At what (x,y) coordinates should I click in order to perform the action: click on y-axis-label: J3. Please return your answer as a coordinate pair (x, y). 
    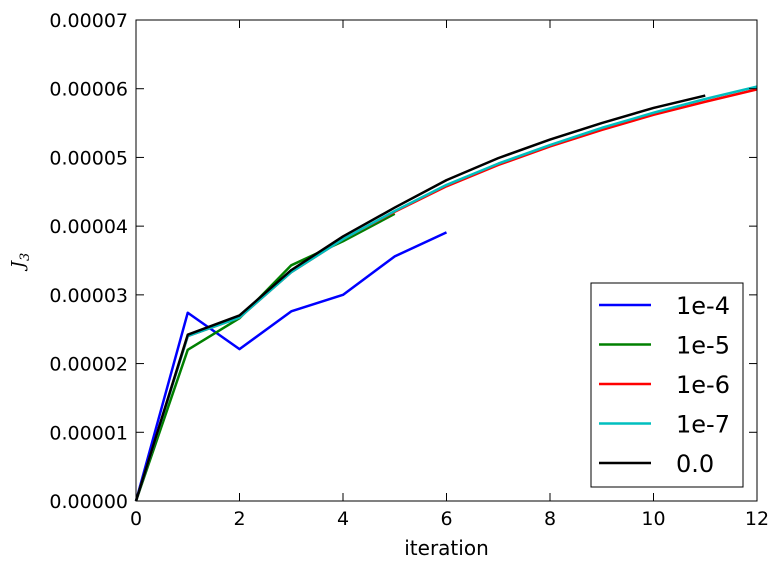
    Looking at the image, I should click on (20, 263).